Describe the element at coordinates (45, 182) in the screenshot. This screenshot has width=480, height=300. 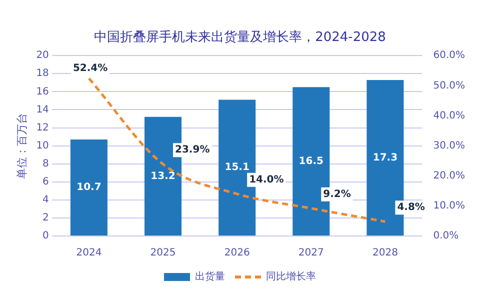
I see `y-tick-label: 6` at that location.